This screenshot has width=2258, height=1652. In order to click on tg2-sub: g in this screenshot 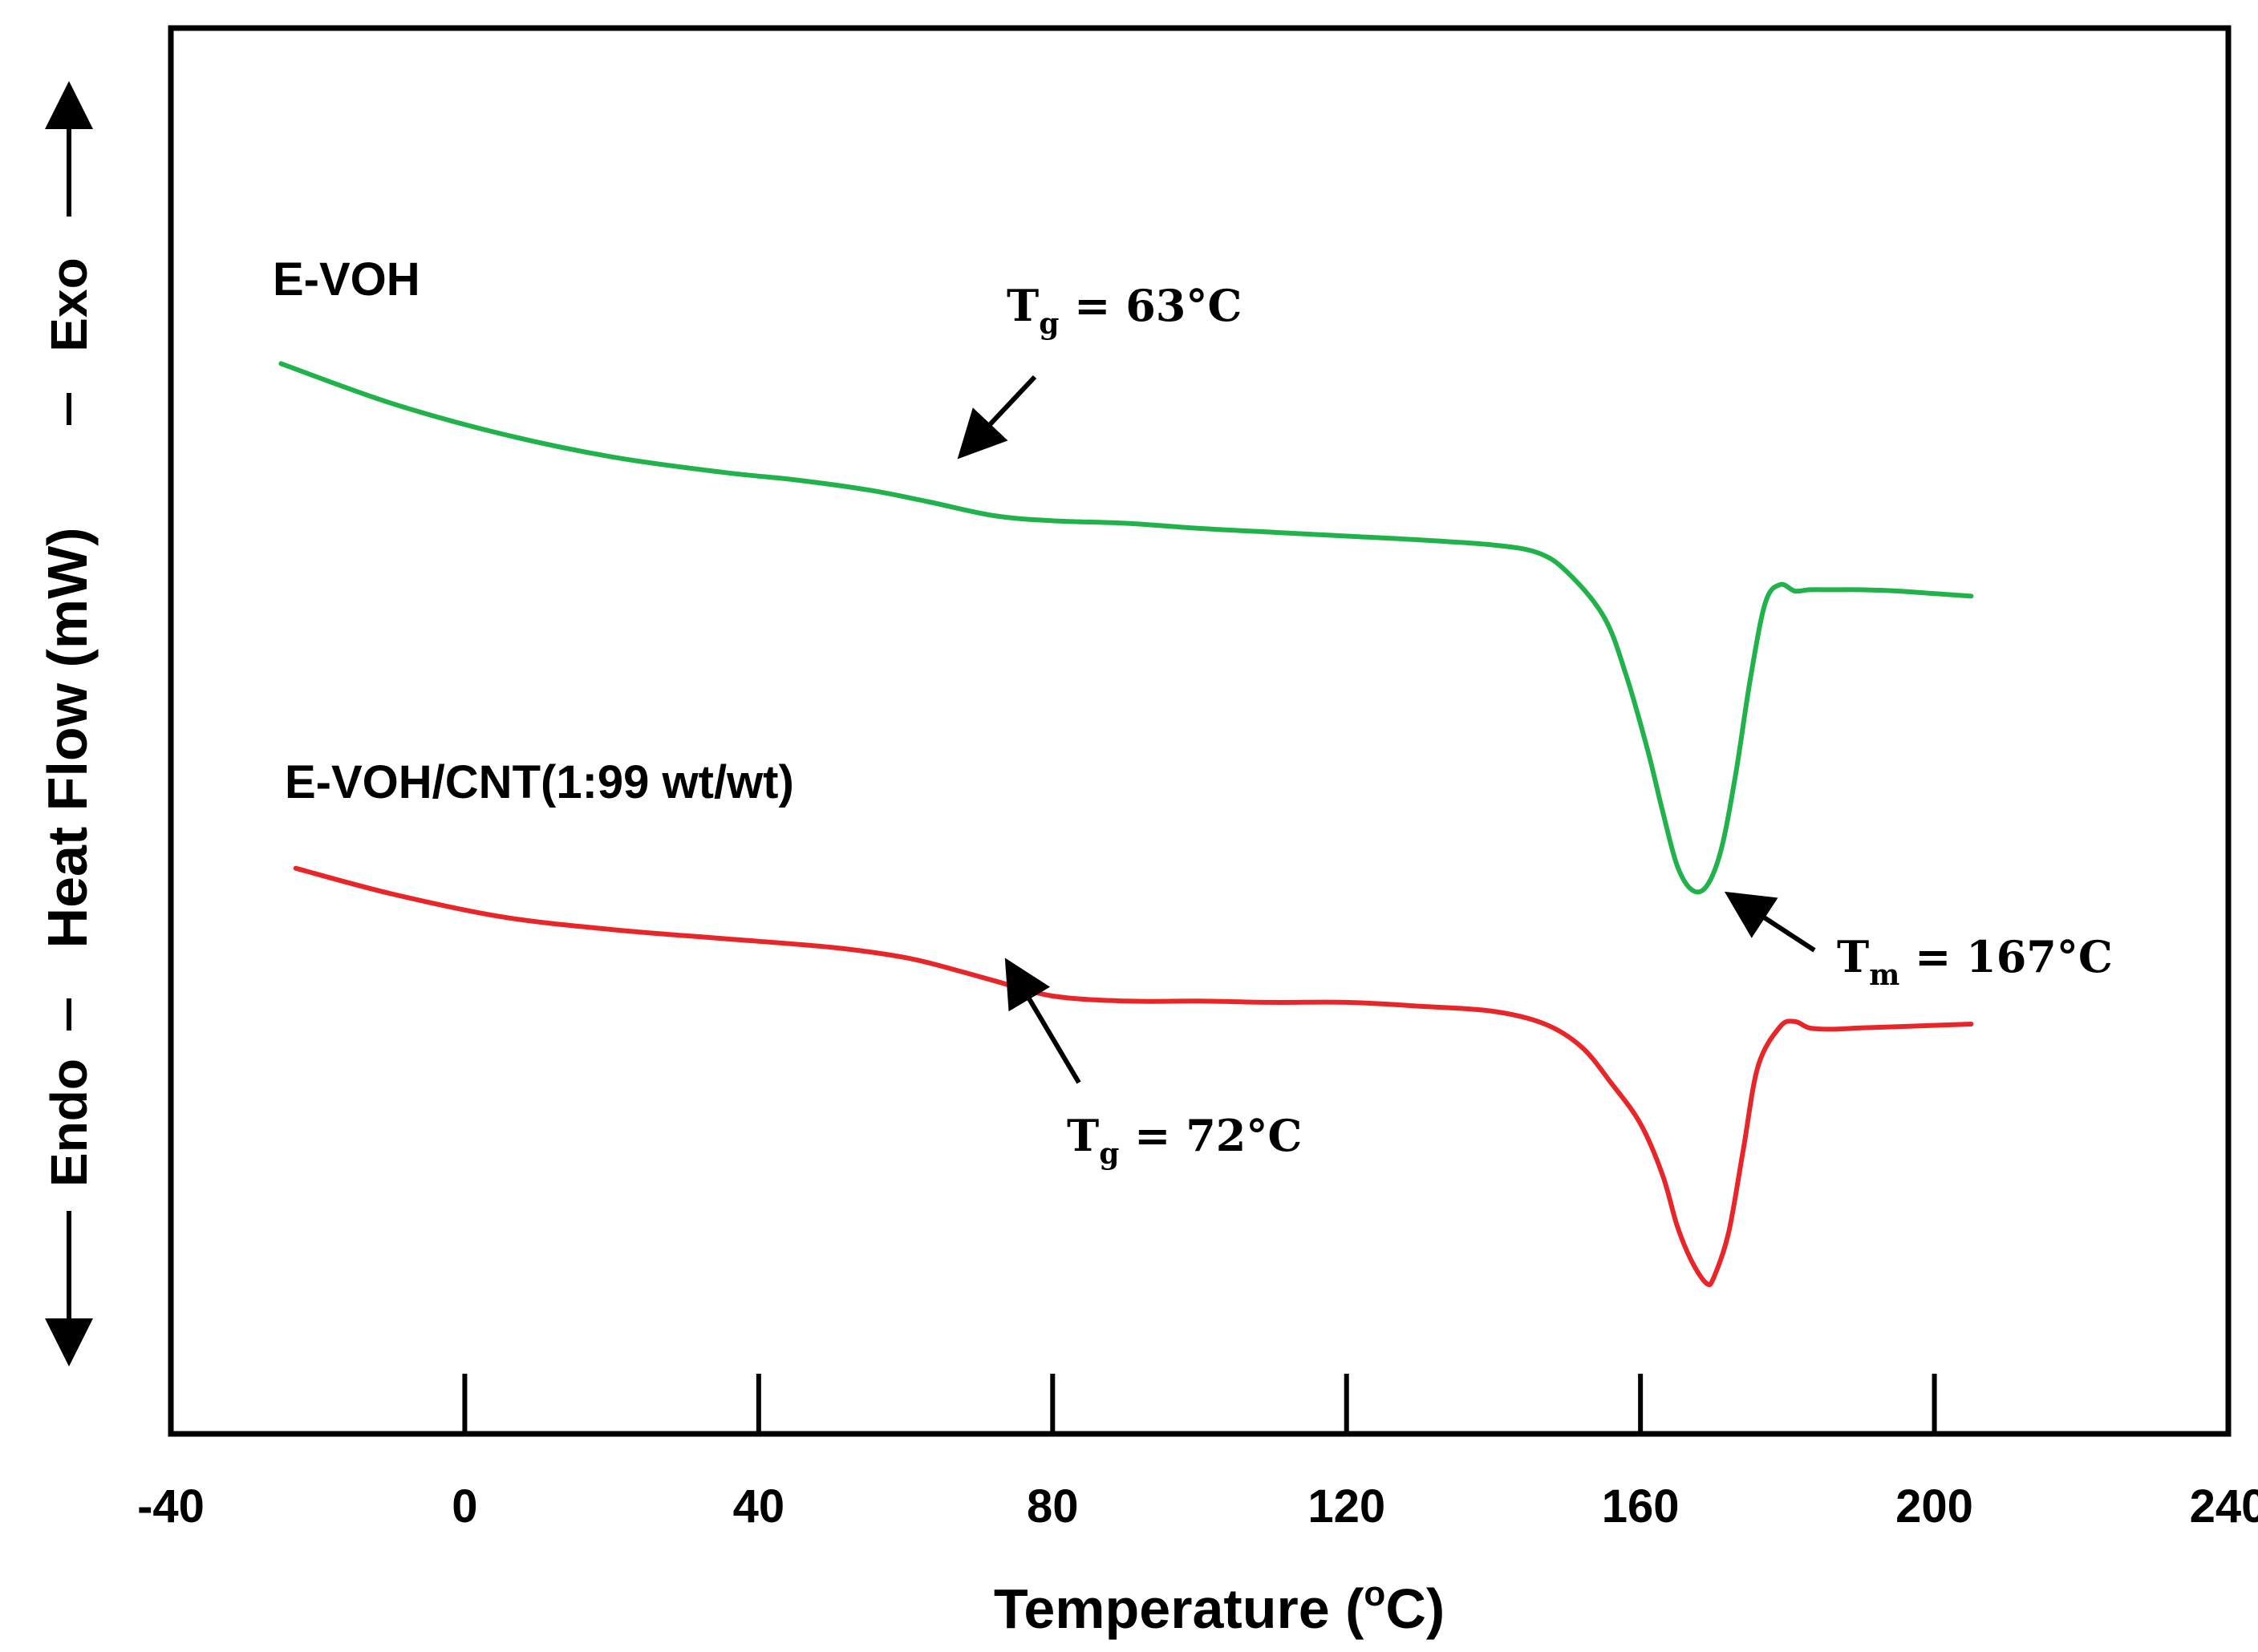, I will do `click(1109, 1154)`.